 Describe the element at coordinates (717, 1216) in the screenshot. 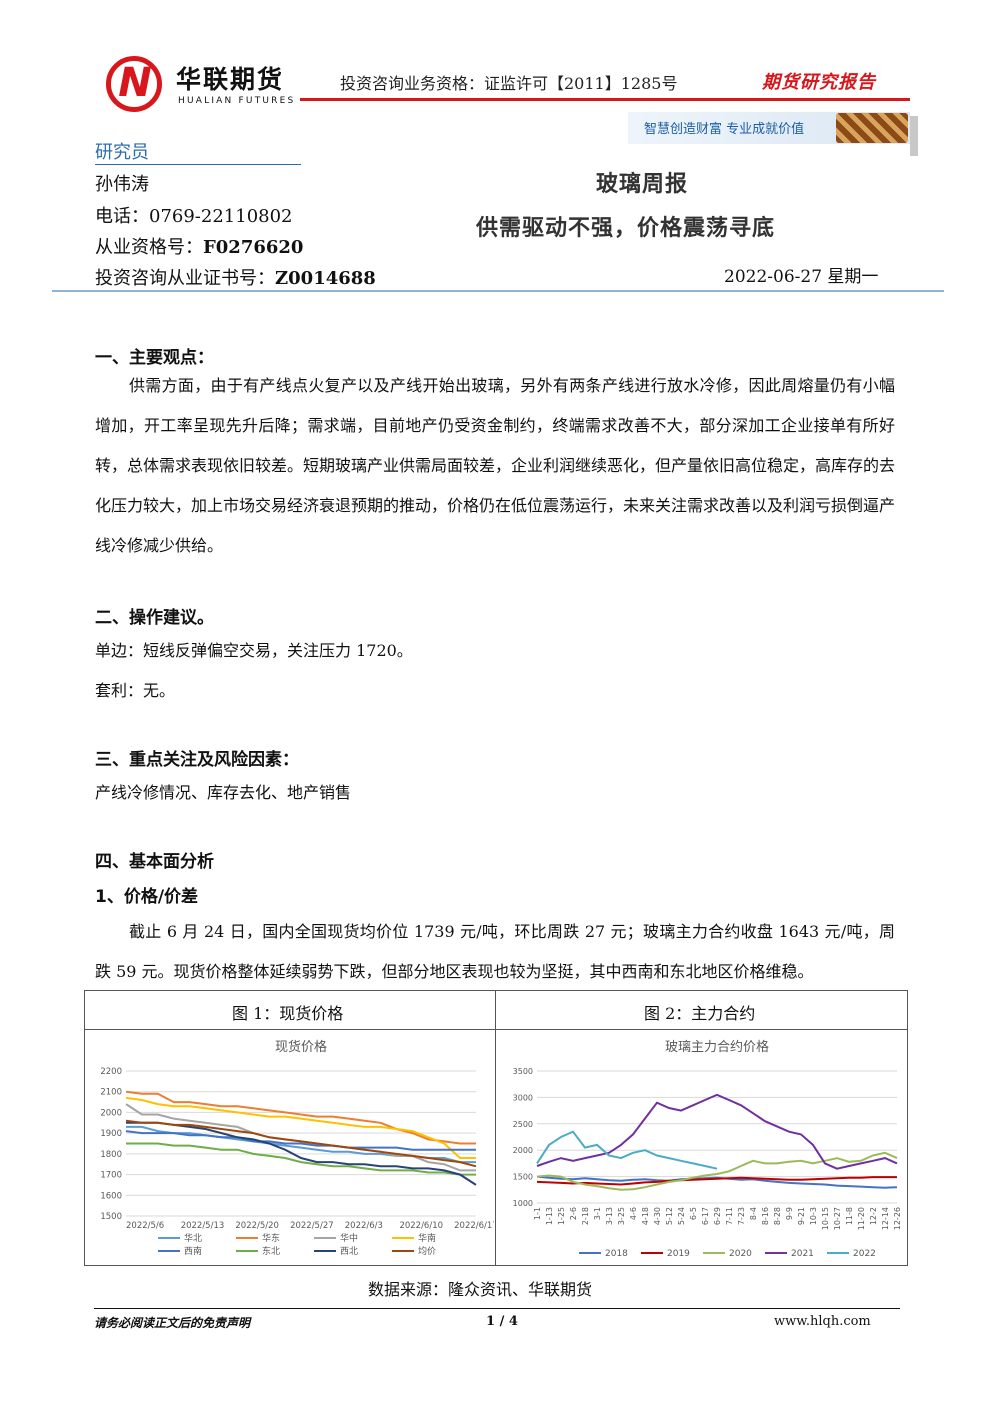

I see `x-tick-label: 6-29` at that location.